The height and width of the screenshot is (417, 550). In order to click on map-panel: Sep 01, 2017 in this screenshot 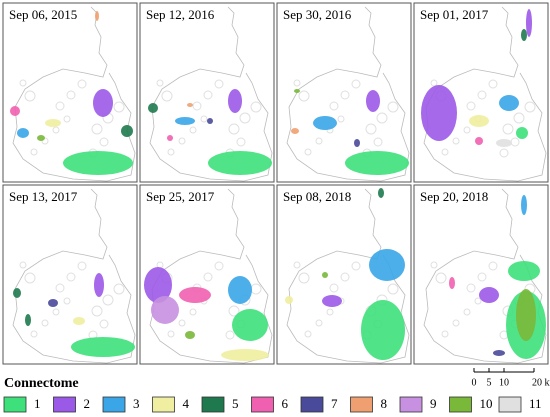, I will do `click(481, 92)`.